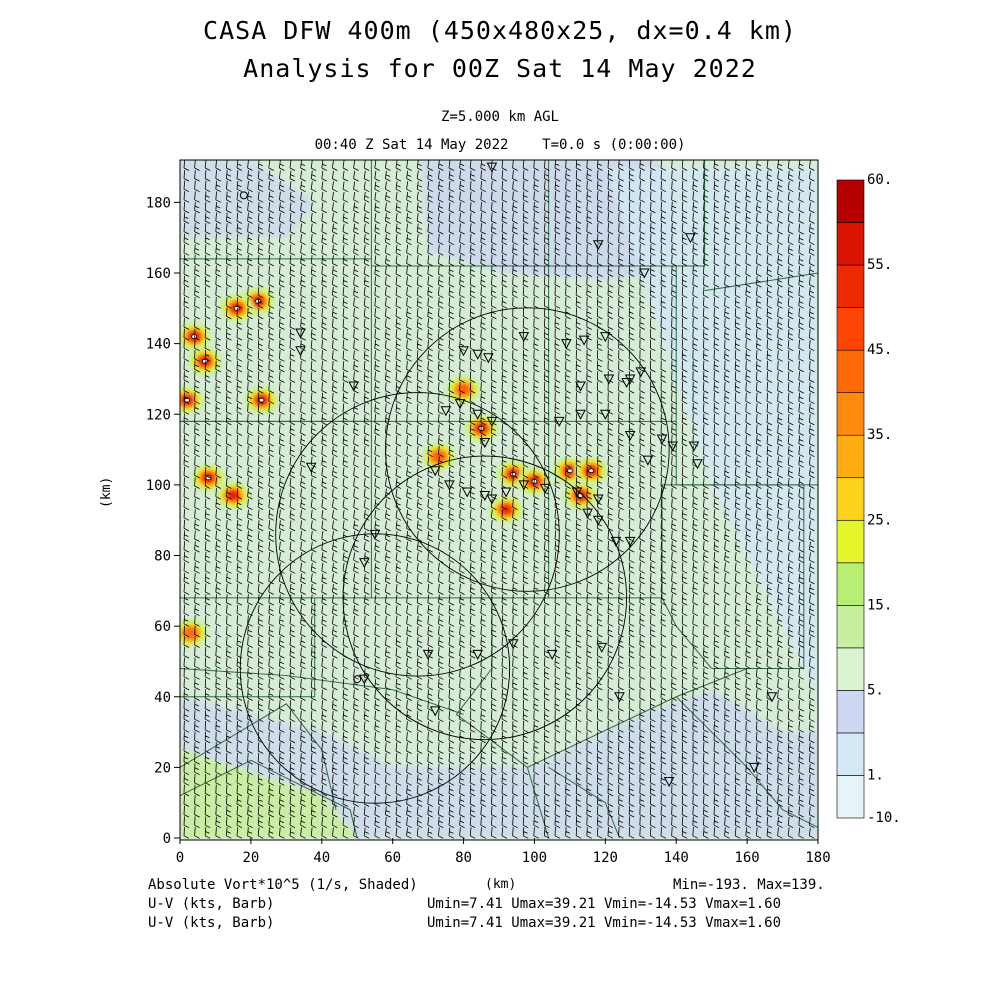  I want to click on colorbar-label: 5., so click(875, 690).